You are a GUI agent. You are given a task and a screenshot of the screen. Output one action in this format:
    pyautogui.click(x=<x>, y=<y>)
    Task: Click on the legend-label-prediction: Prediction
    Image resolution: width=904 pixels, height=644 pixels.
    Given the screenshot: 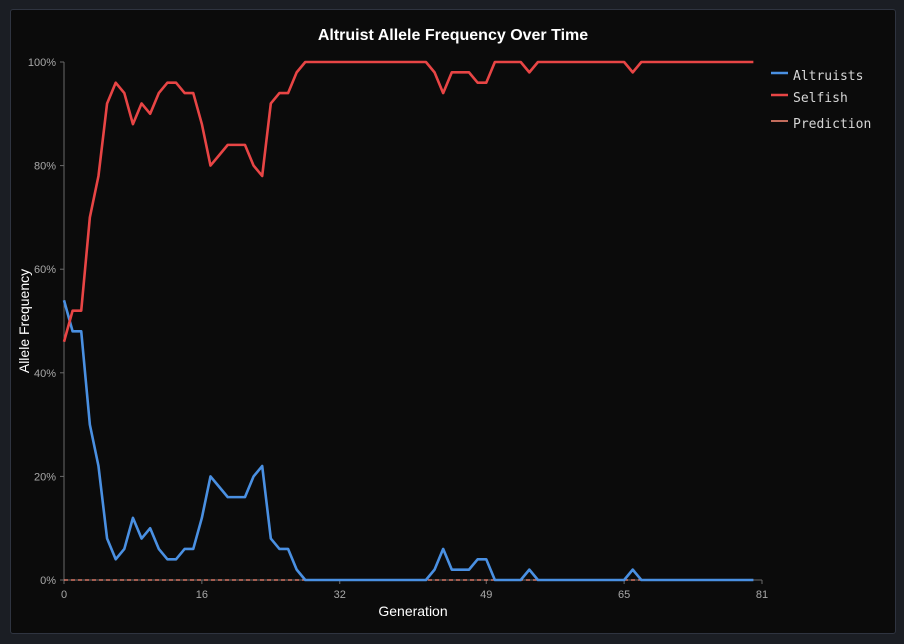 What is the action you would take?
    pyautogui.click(x=832, y=124)
    